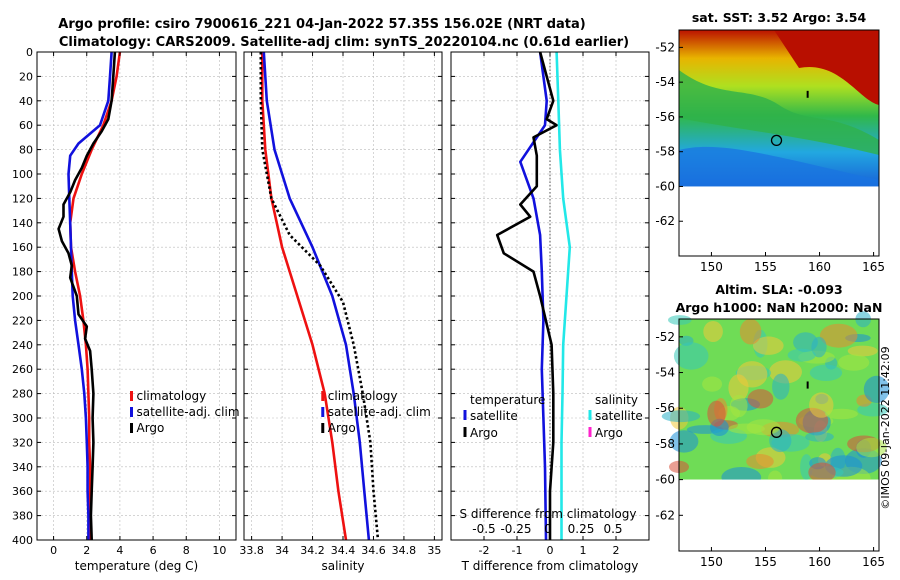 The image size is (900, 580). I want to click on series-line-satellite-adj-clim, so click(316, 296).